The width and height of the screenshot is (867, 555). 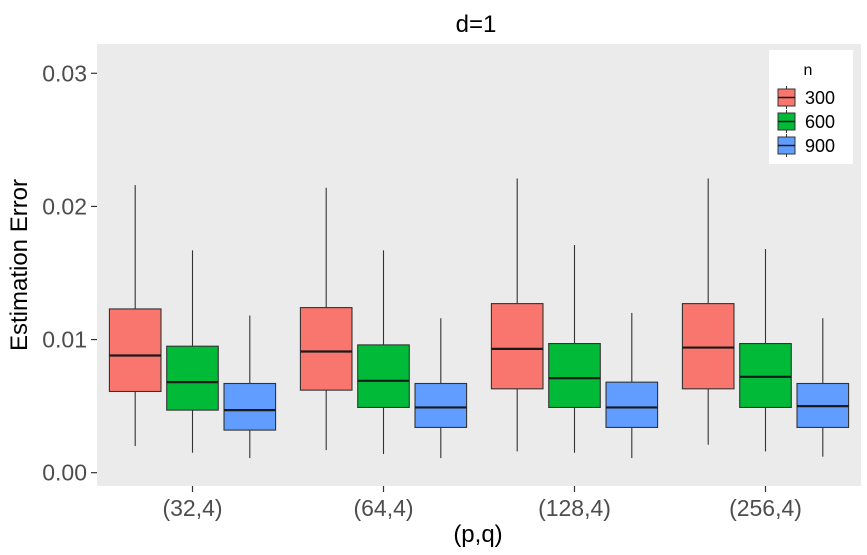 I want to click on y-tick-label: 0.01, so click(x=64, y=340).